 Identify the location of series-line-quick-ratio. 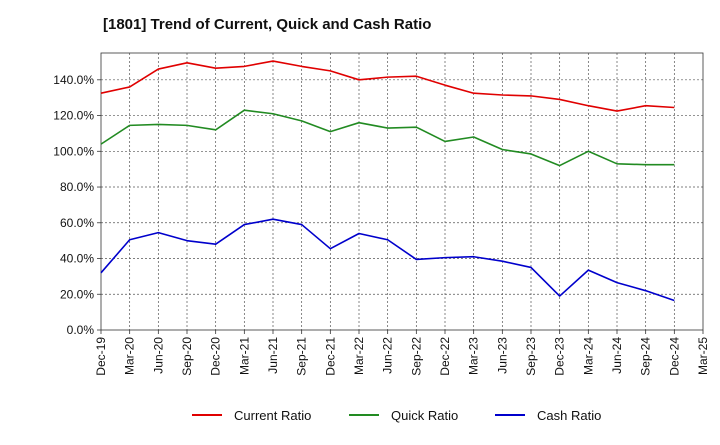
(387, 138).